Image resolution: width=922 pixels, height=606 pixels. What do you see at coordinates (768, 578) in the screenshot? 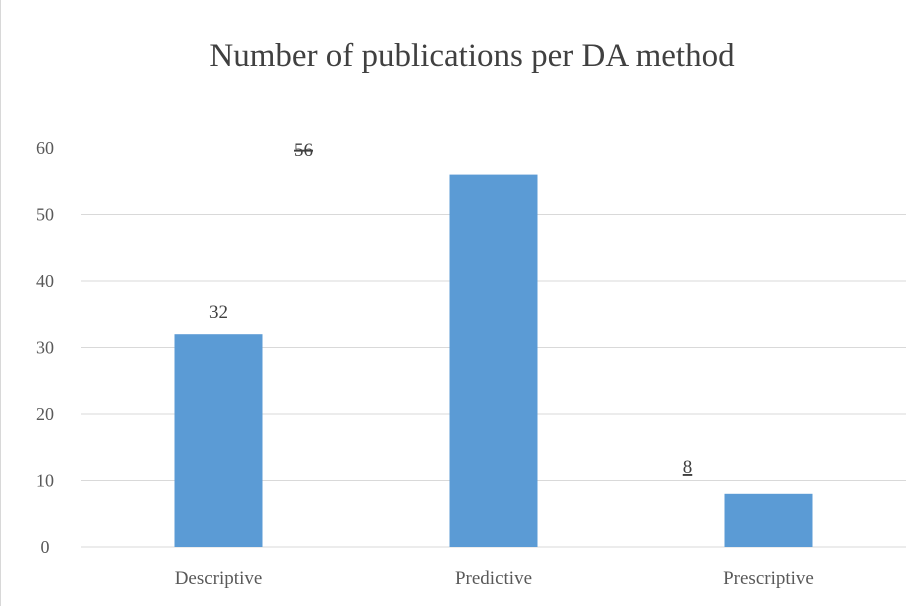
I see `x-tick-label: Prescriptive` at bounding box center [768, 578].